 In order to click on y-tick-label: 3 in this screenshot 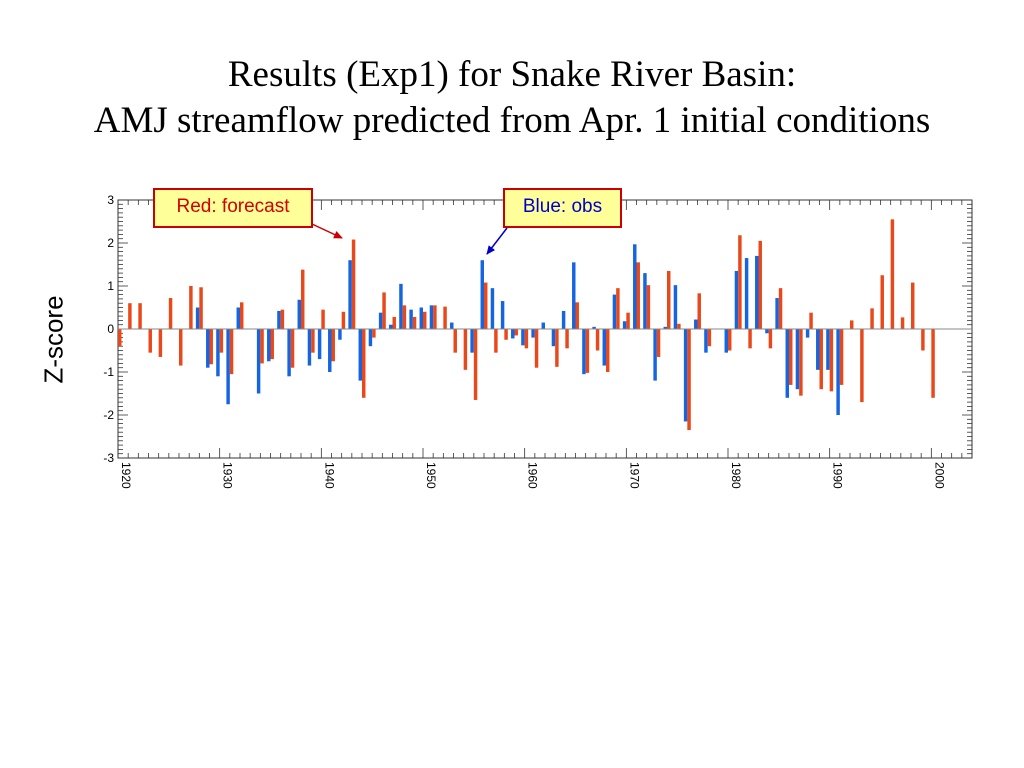, I will do `click(110, 200)`.